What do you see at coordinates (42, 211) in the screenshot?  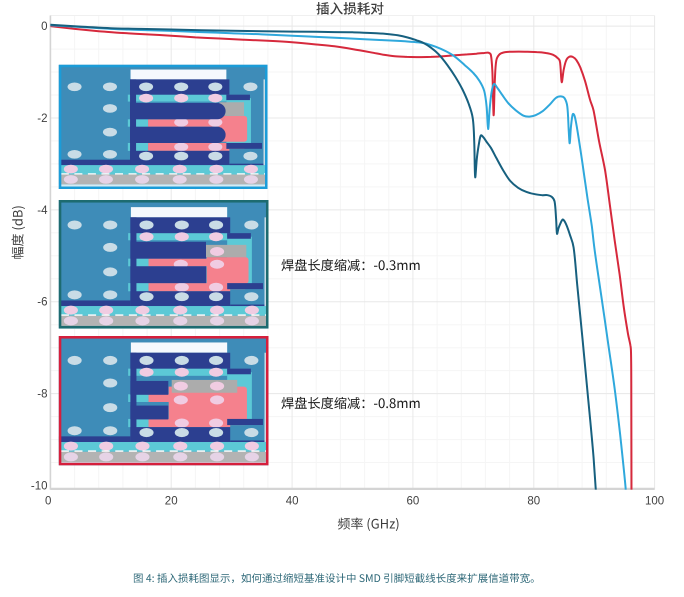 I see `svg-text: -4` at bounding box center [42, 211].